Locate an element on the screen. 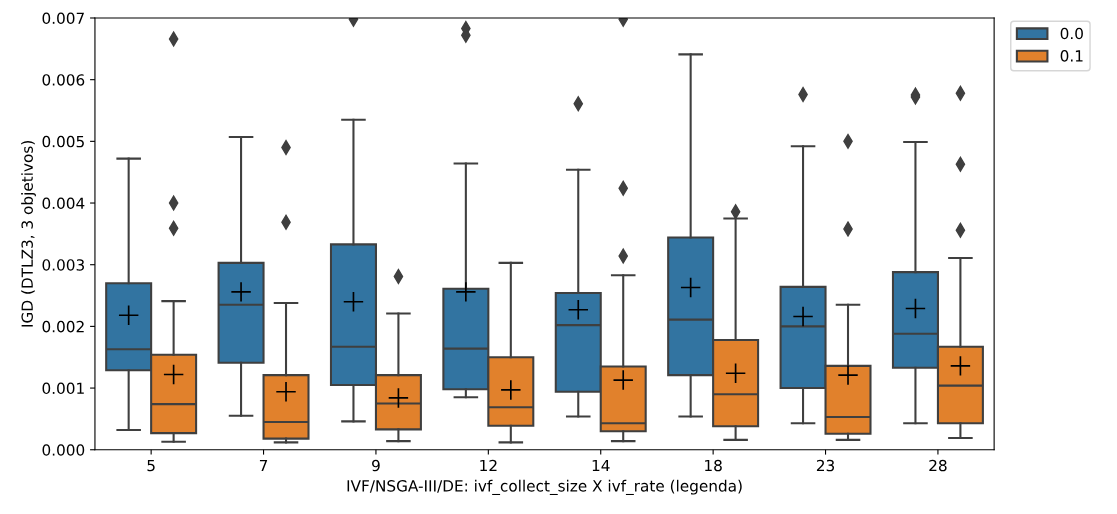 Image resolution: width=1117 pixels, height=514 pixels. x-tick-label: 14 is located at coordinates (601, 465).